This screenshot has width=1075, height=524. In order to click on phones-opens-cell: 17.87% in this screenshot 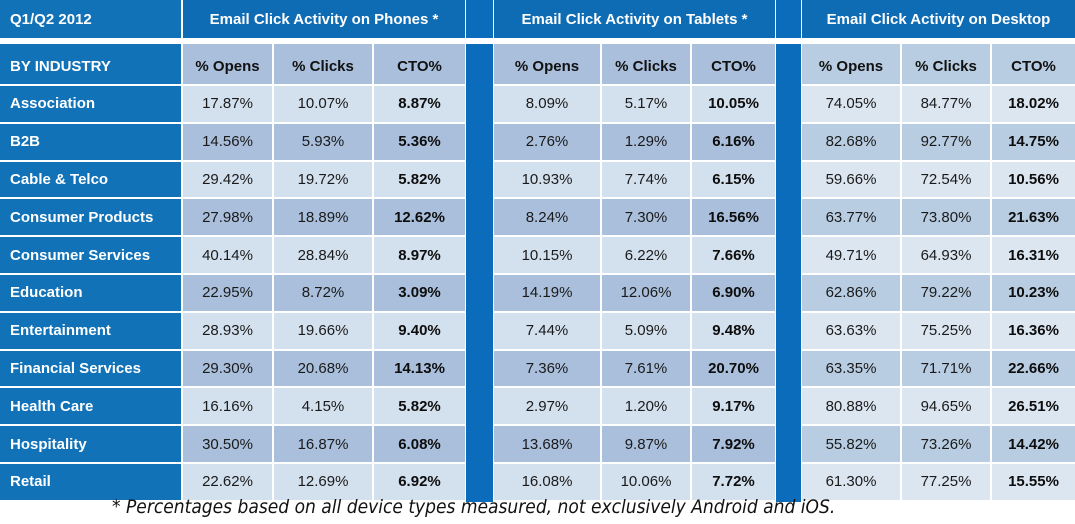, I will do `click(227, 104)`.